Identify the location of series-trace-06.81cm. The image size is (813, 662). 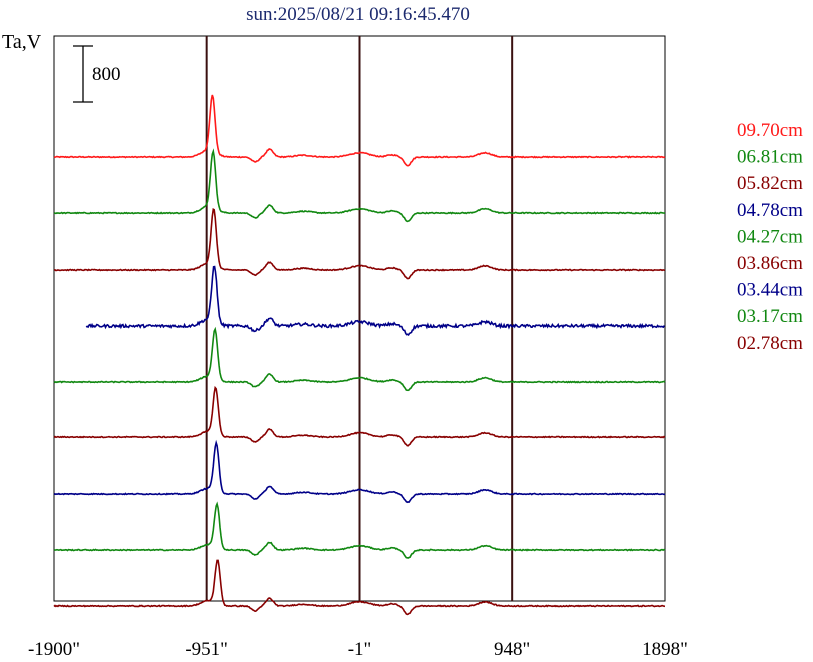
(359, 185).